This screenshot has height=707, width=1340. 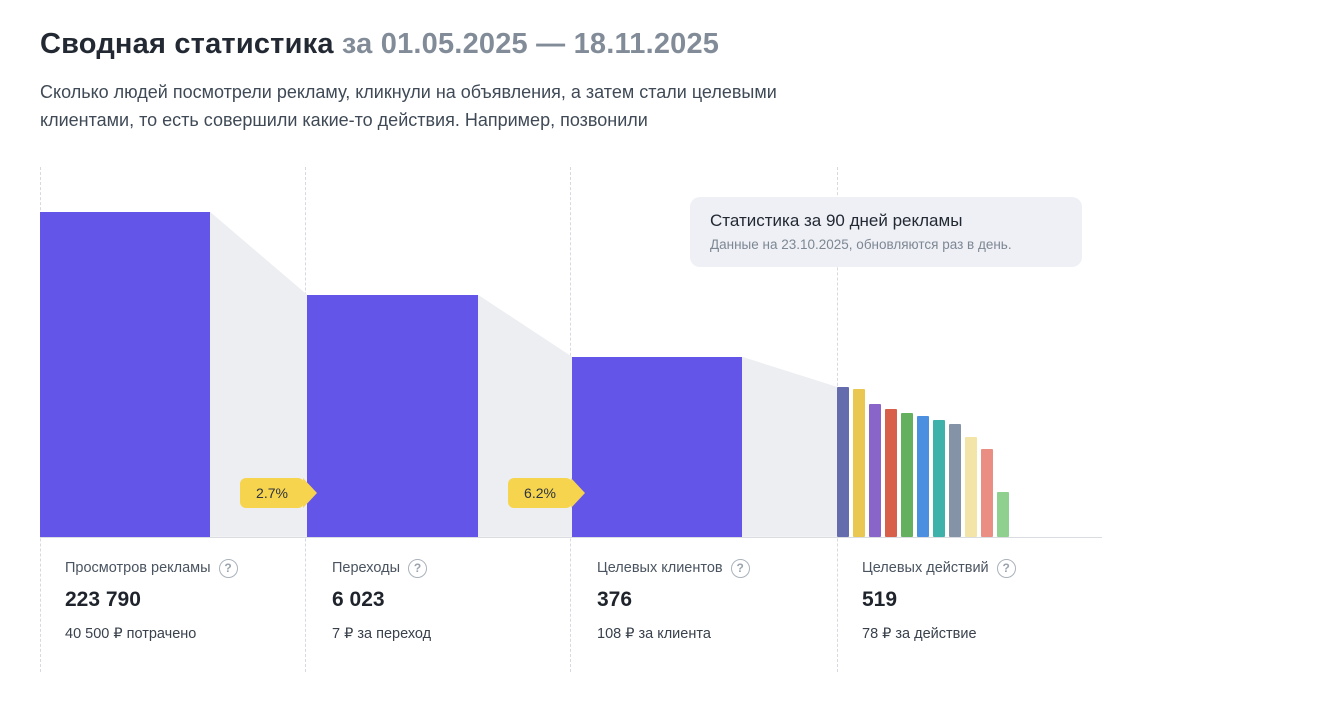 I want to click on conversion-tag-1: 2.7%, so click(x=278, y=492).